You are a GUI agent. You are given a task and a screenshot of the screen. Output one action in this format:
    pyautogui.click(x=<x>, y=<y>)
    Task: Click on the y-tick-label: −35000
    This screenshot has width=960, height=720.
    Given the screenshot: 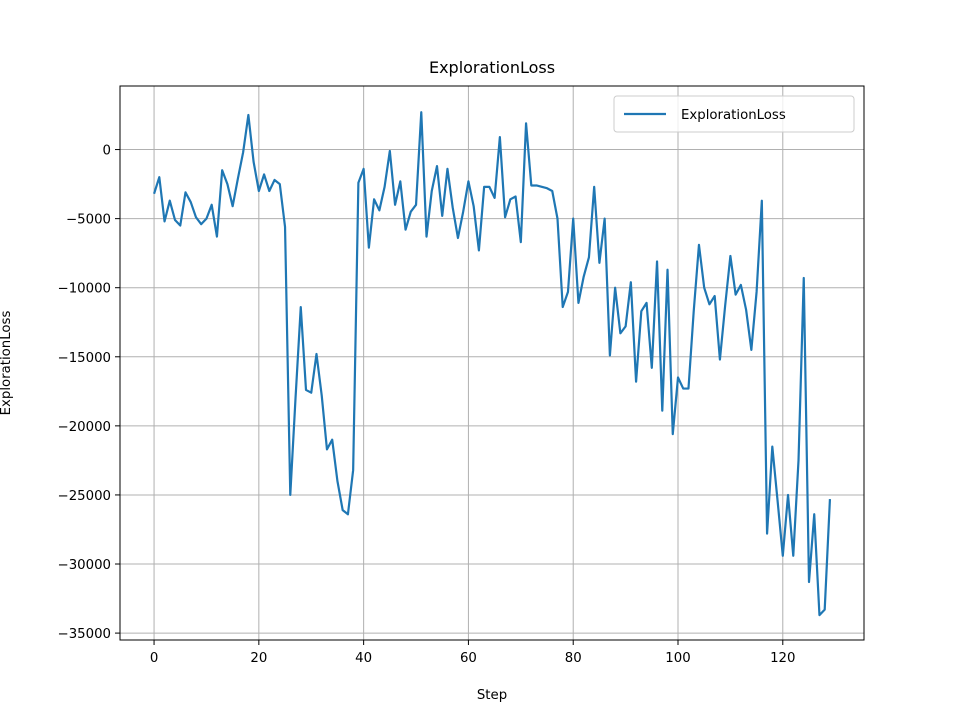 What is the action you would take?
    pyautogui.click(x=84, y=634)
    